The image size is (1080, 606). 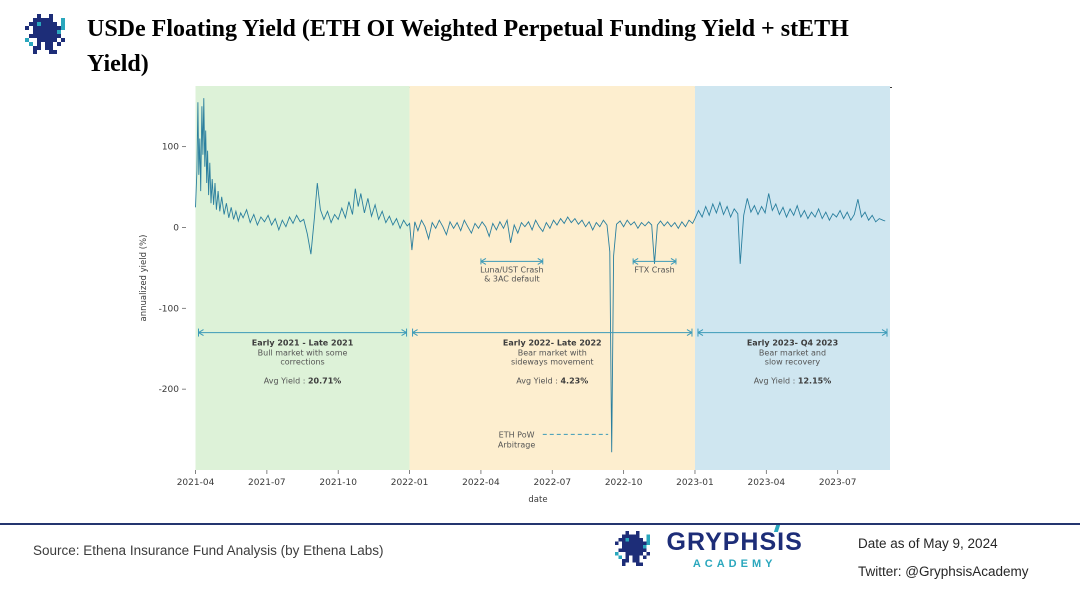 I want to click on svg-text: 2022-07, so click(x=552, y=483).